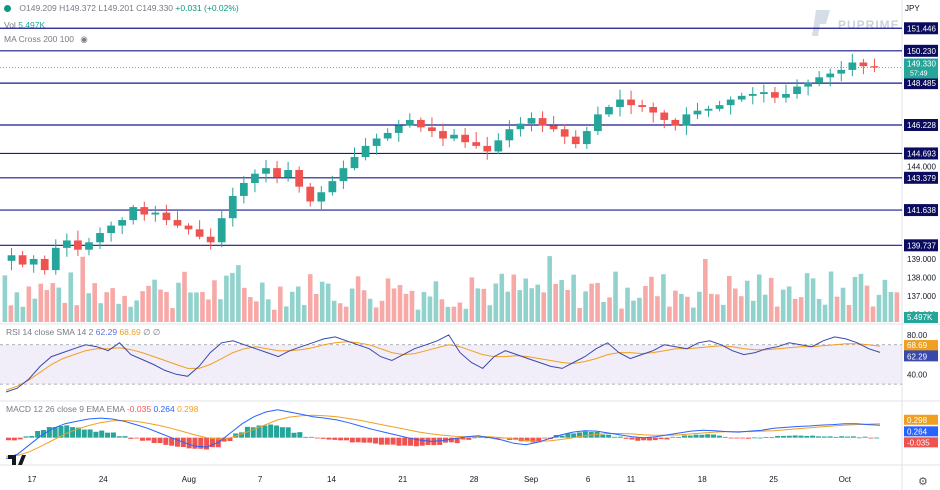 The height and width of the screenshot is (490, 940). Describe the element at coordinates (921, 28) in the screenshot. I see `level-badge-label: 151.446` at that location.